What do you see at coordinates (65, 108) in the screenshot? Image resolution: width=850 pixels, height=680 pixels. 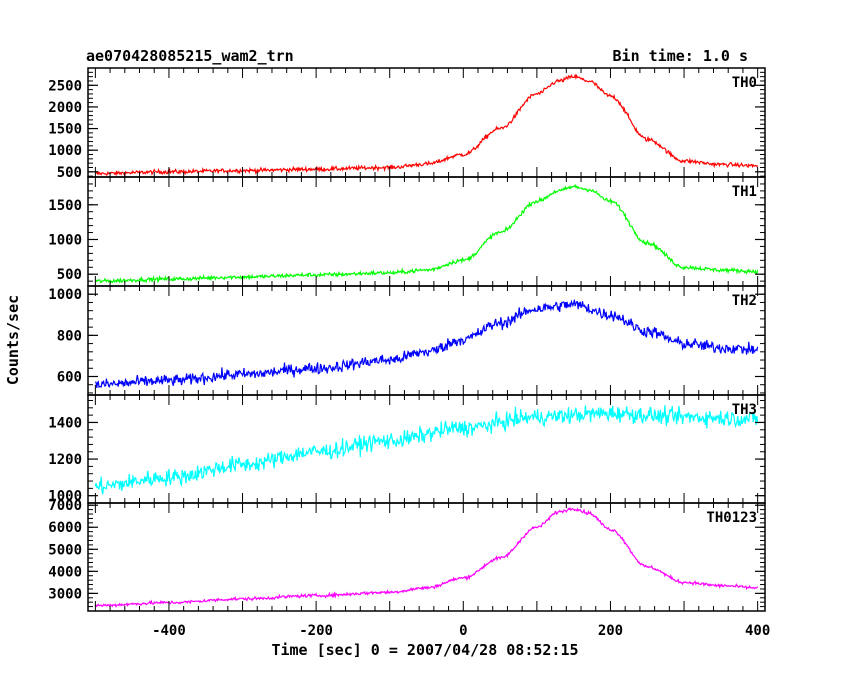 I see `y-tick-label: 2000` at bounding box center [65, 108].